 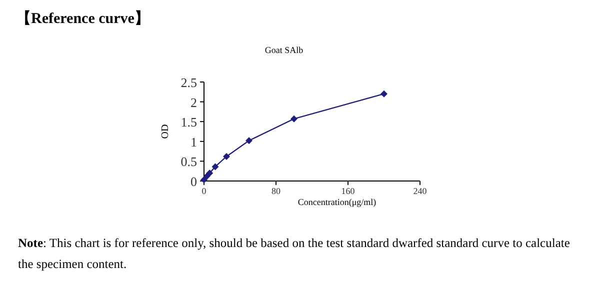 What do you see at coordinates (294, 254) in the screenshot?
I see `text: Note: This chart is for reference only, should be based on the test standard dwarfed standard curve to calculate the specimen content.` at bounding box center [294, 254].